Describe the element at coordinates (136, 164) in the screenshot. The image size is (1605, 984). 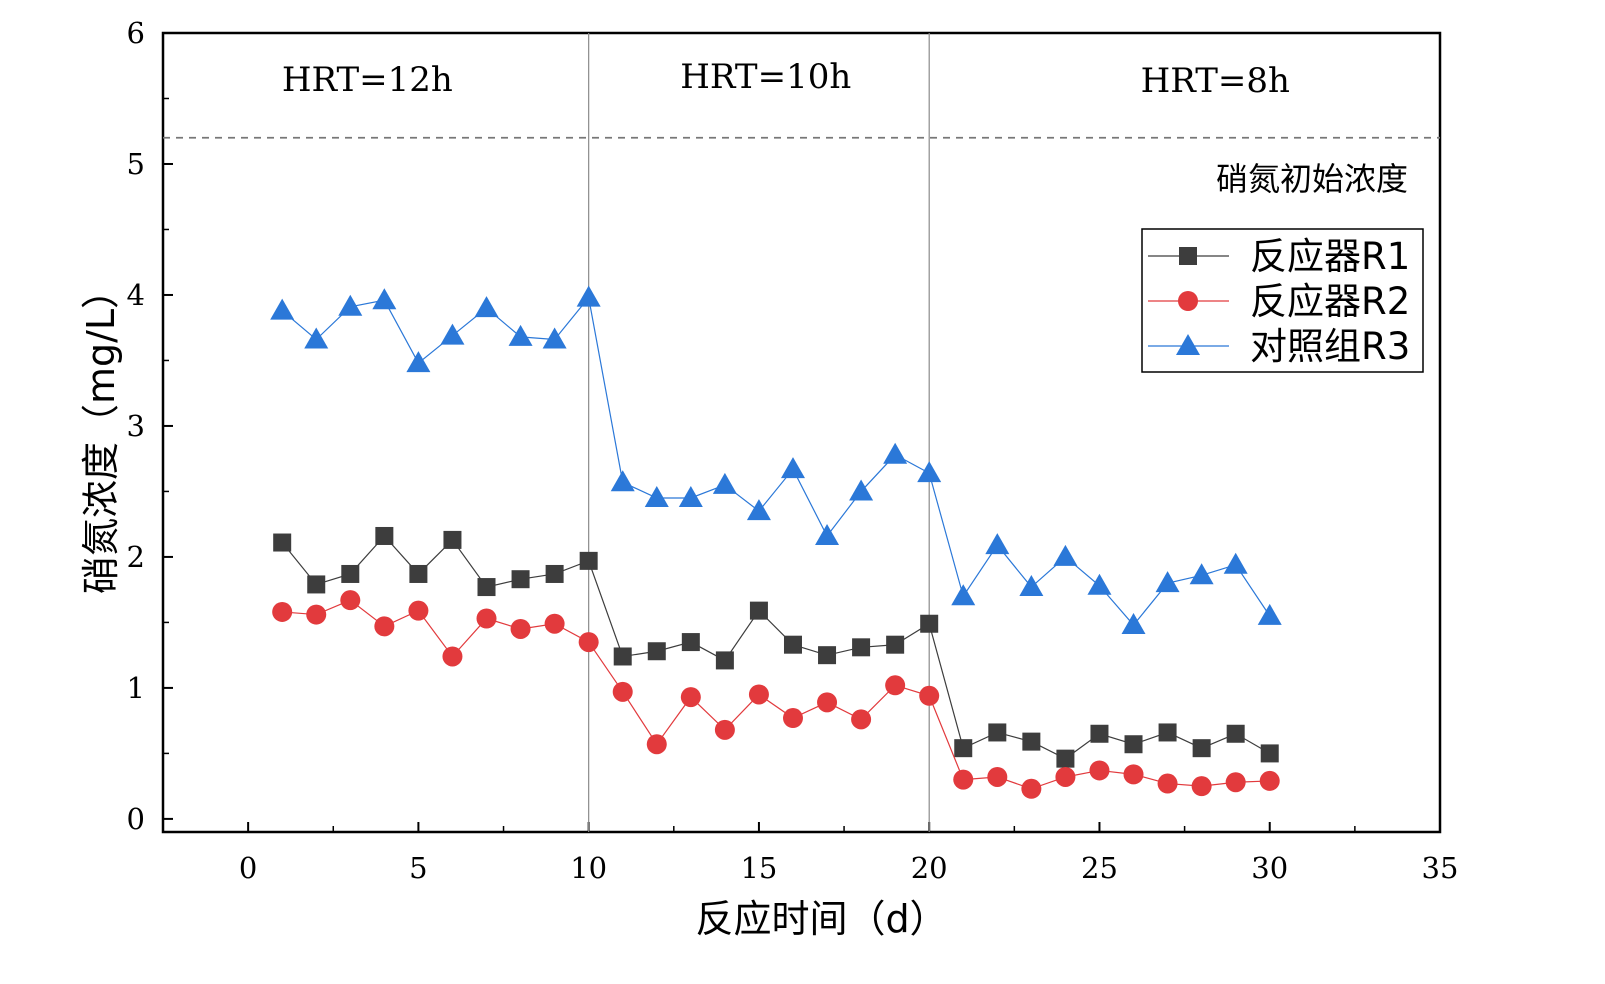
I see `y-tick-label: 5` at that location.